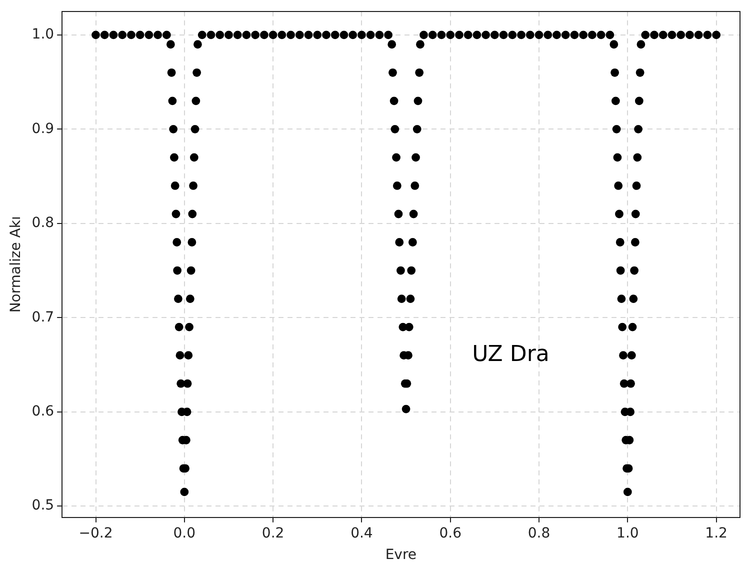  Describe the element at coordinates (401, 555) in the screenshot. I see `x-axis-title: Evre` at that location.